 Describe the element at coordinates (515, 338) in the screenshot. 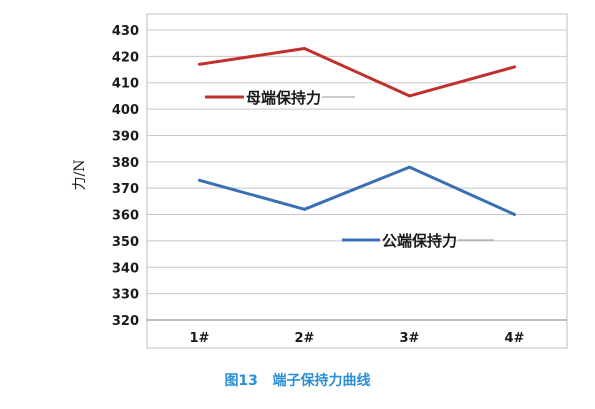

I see `x-tick-label-4: 4#` at that location.